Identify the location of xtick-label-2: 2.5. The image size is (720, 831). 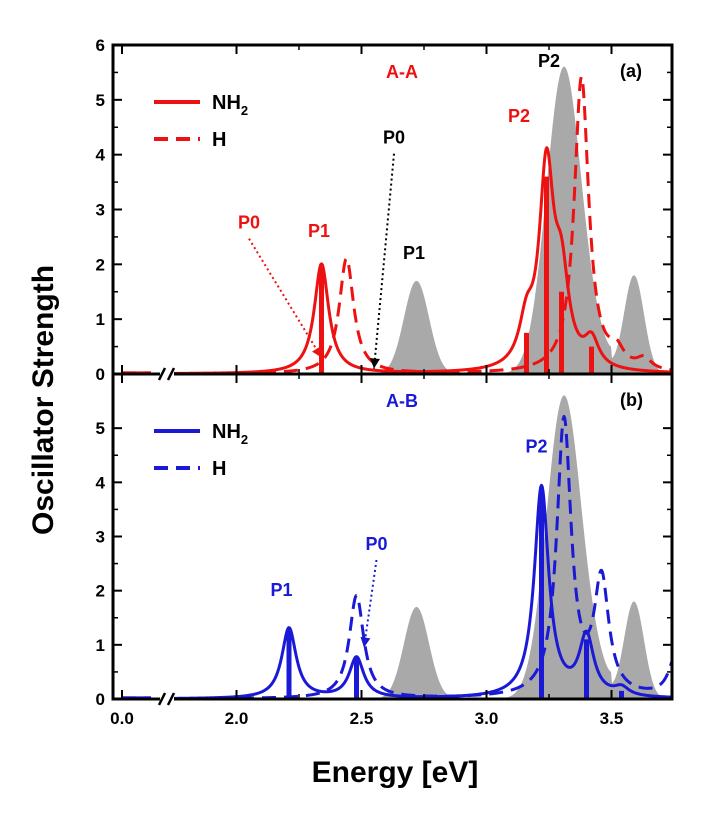
(362, 718).